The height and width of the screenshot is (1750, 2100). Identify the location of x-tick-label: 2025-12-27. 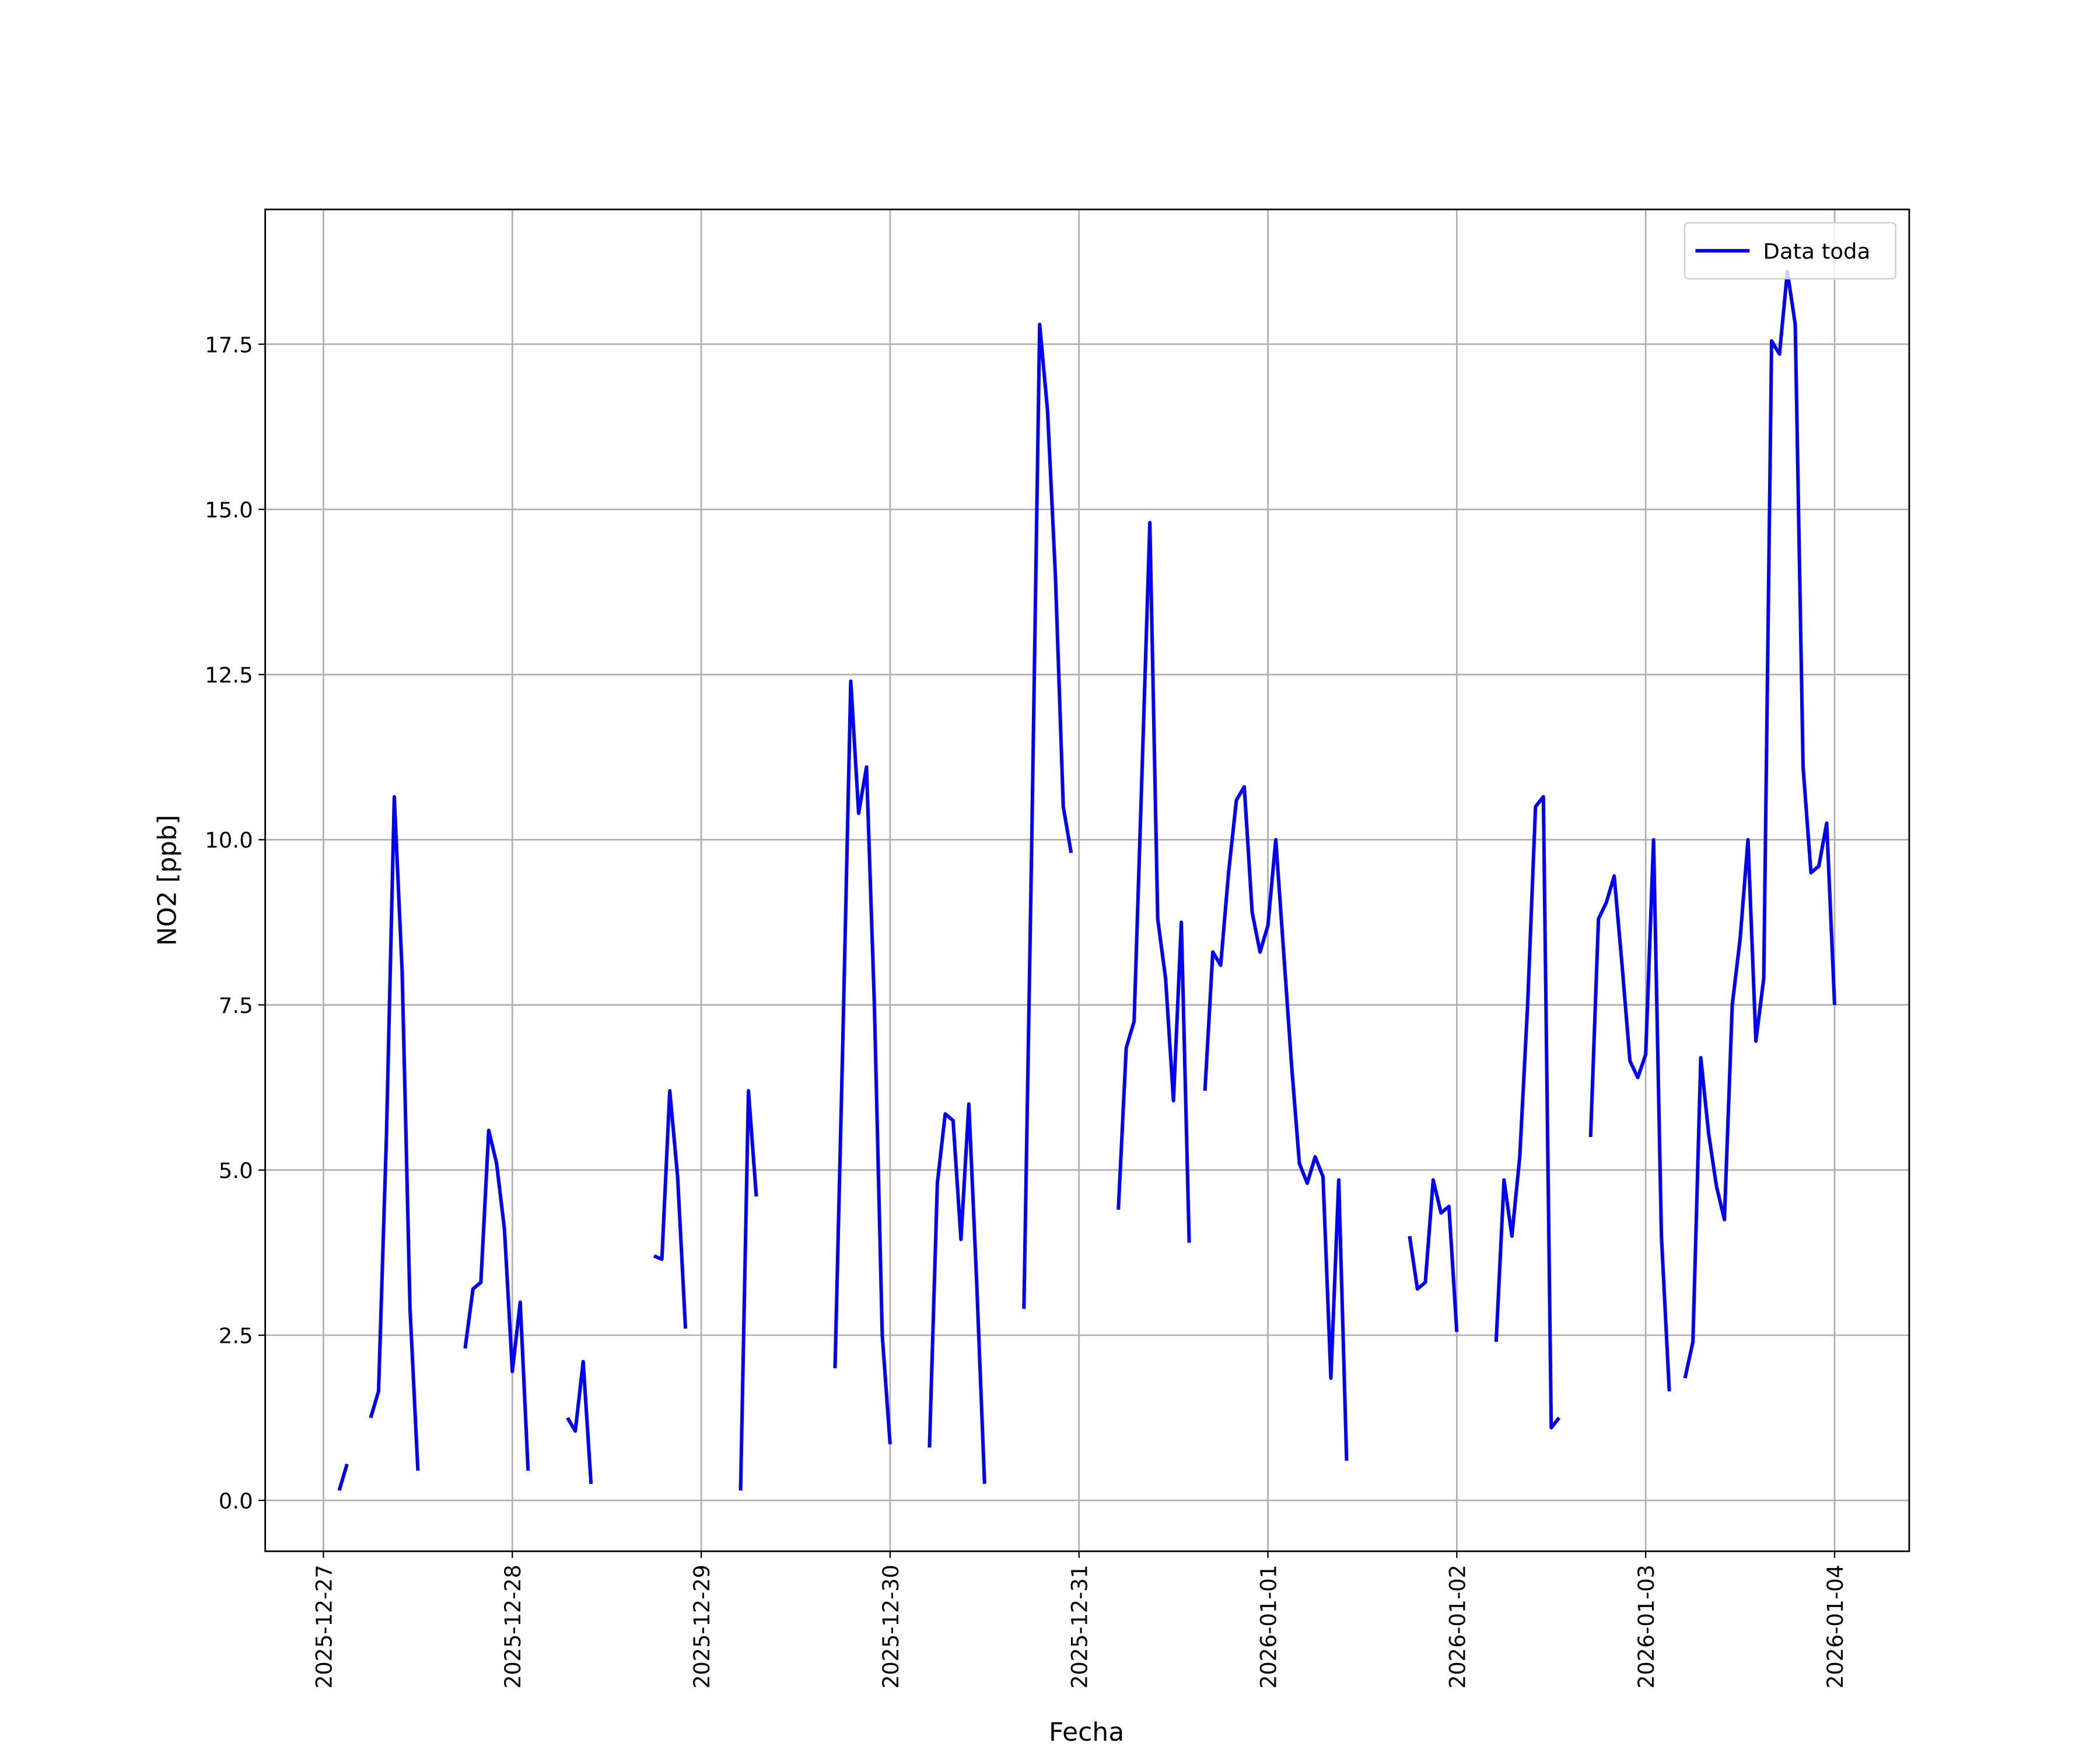
(324, 1626).